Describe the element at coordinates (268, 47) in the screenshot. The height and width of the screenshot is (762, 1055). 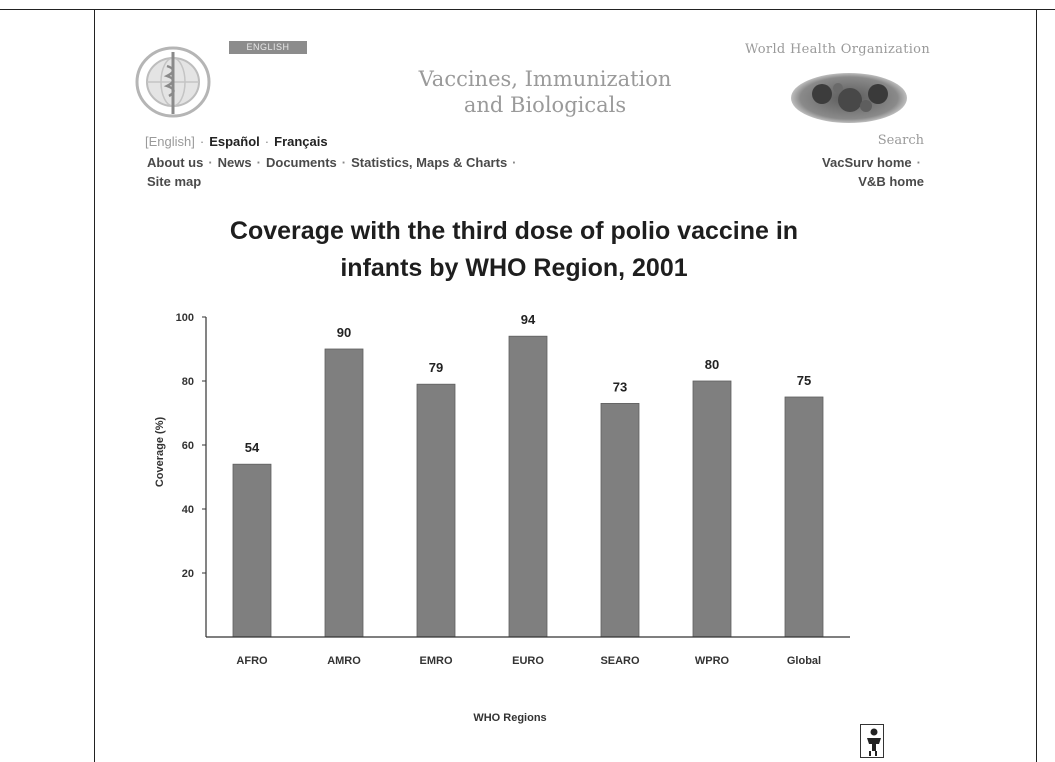
I see `english-version-badge: ENGLISH` at that location.